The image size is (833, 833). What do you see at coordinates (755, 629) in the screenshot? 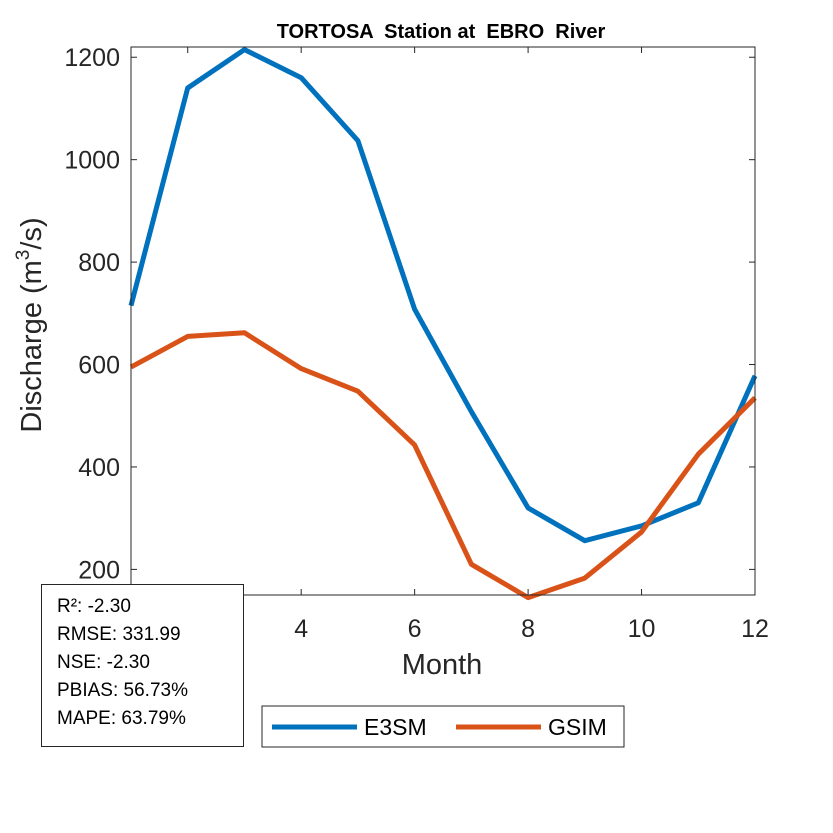
I see `x-tick-label: 12` at bounding box center [755, 629].